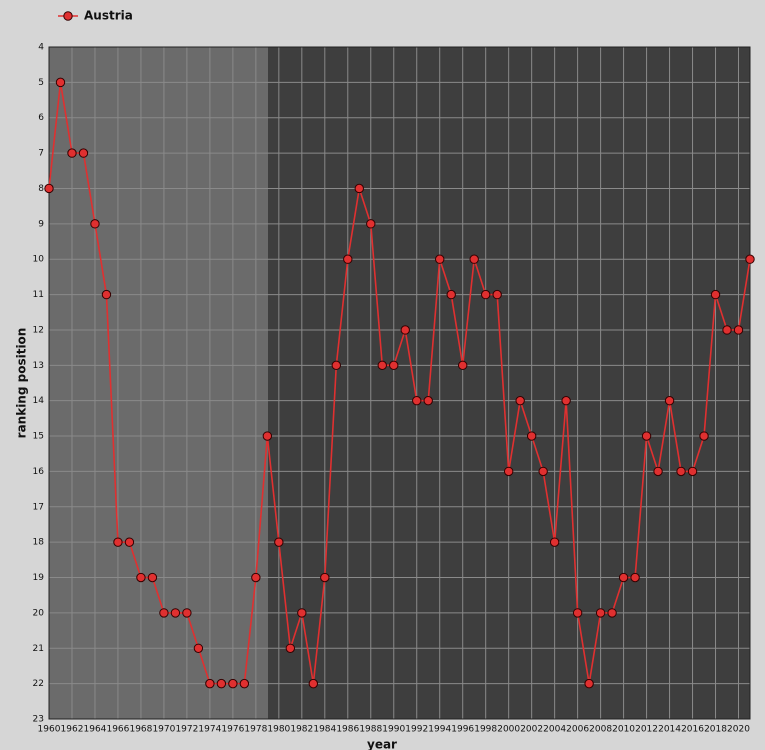  Describe the element at coordinates (646, 730) in the screenshot. I see `x-tick-label: 2012` at that location.